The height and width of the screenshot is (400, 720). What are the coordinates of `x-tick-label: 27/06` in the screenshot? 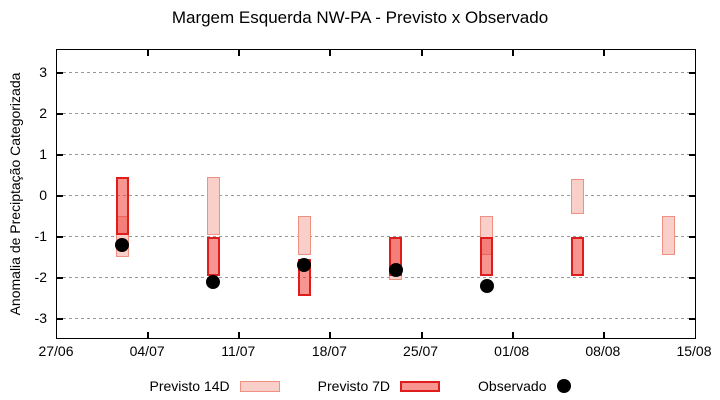 It's located at (56, 351).